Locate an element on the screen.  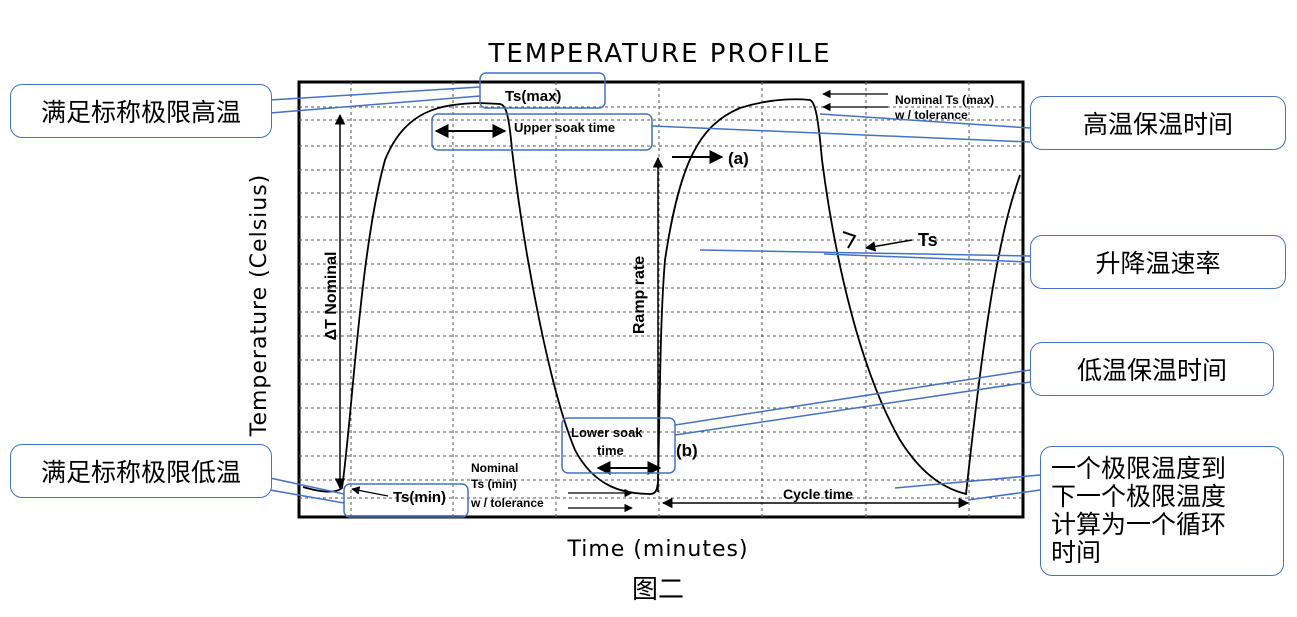
callout-high-soak: 高温保温时间 is located at coordinates (1158, 123).